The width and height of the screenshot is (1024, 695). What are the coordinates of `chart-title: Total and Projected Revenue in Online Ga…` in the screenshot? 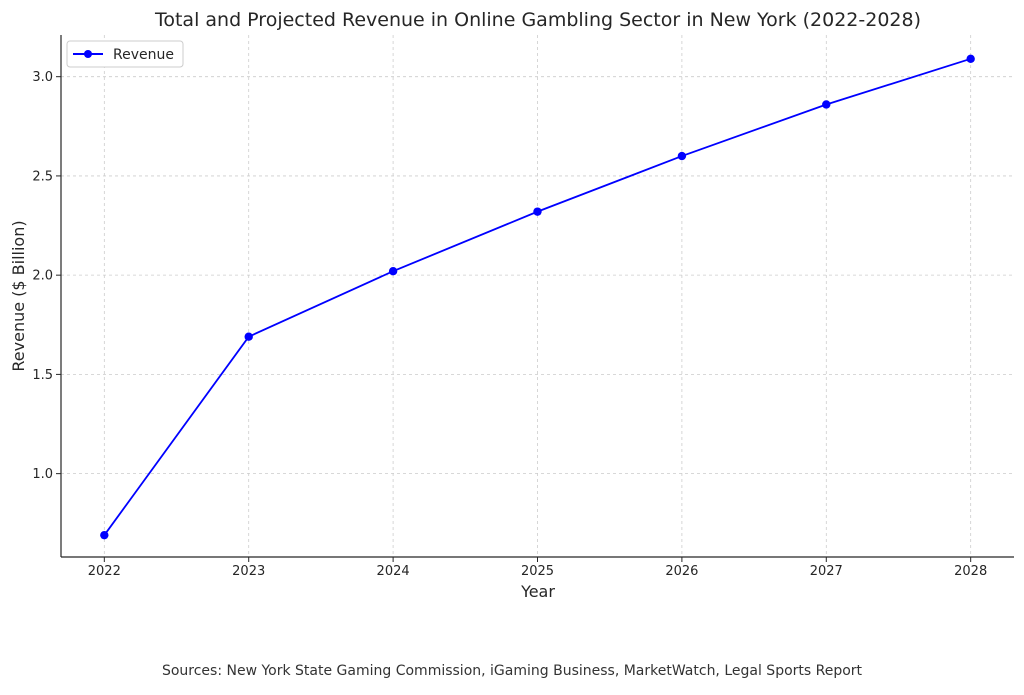 It's located at (537, 20).